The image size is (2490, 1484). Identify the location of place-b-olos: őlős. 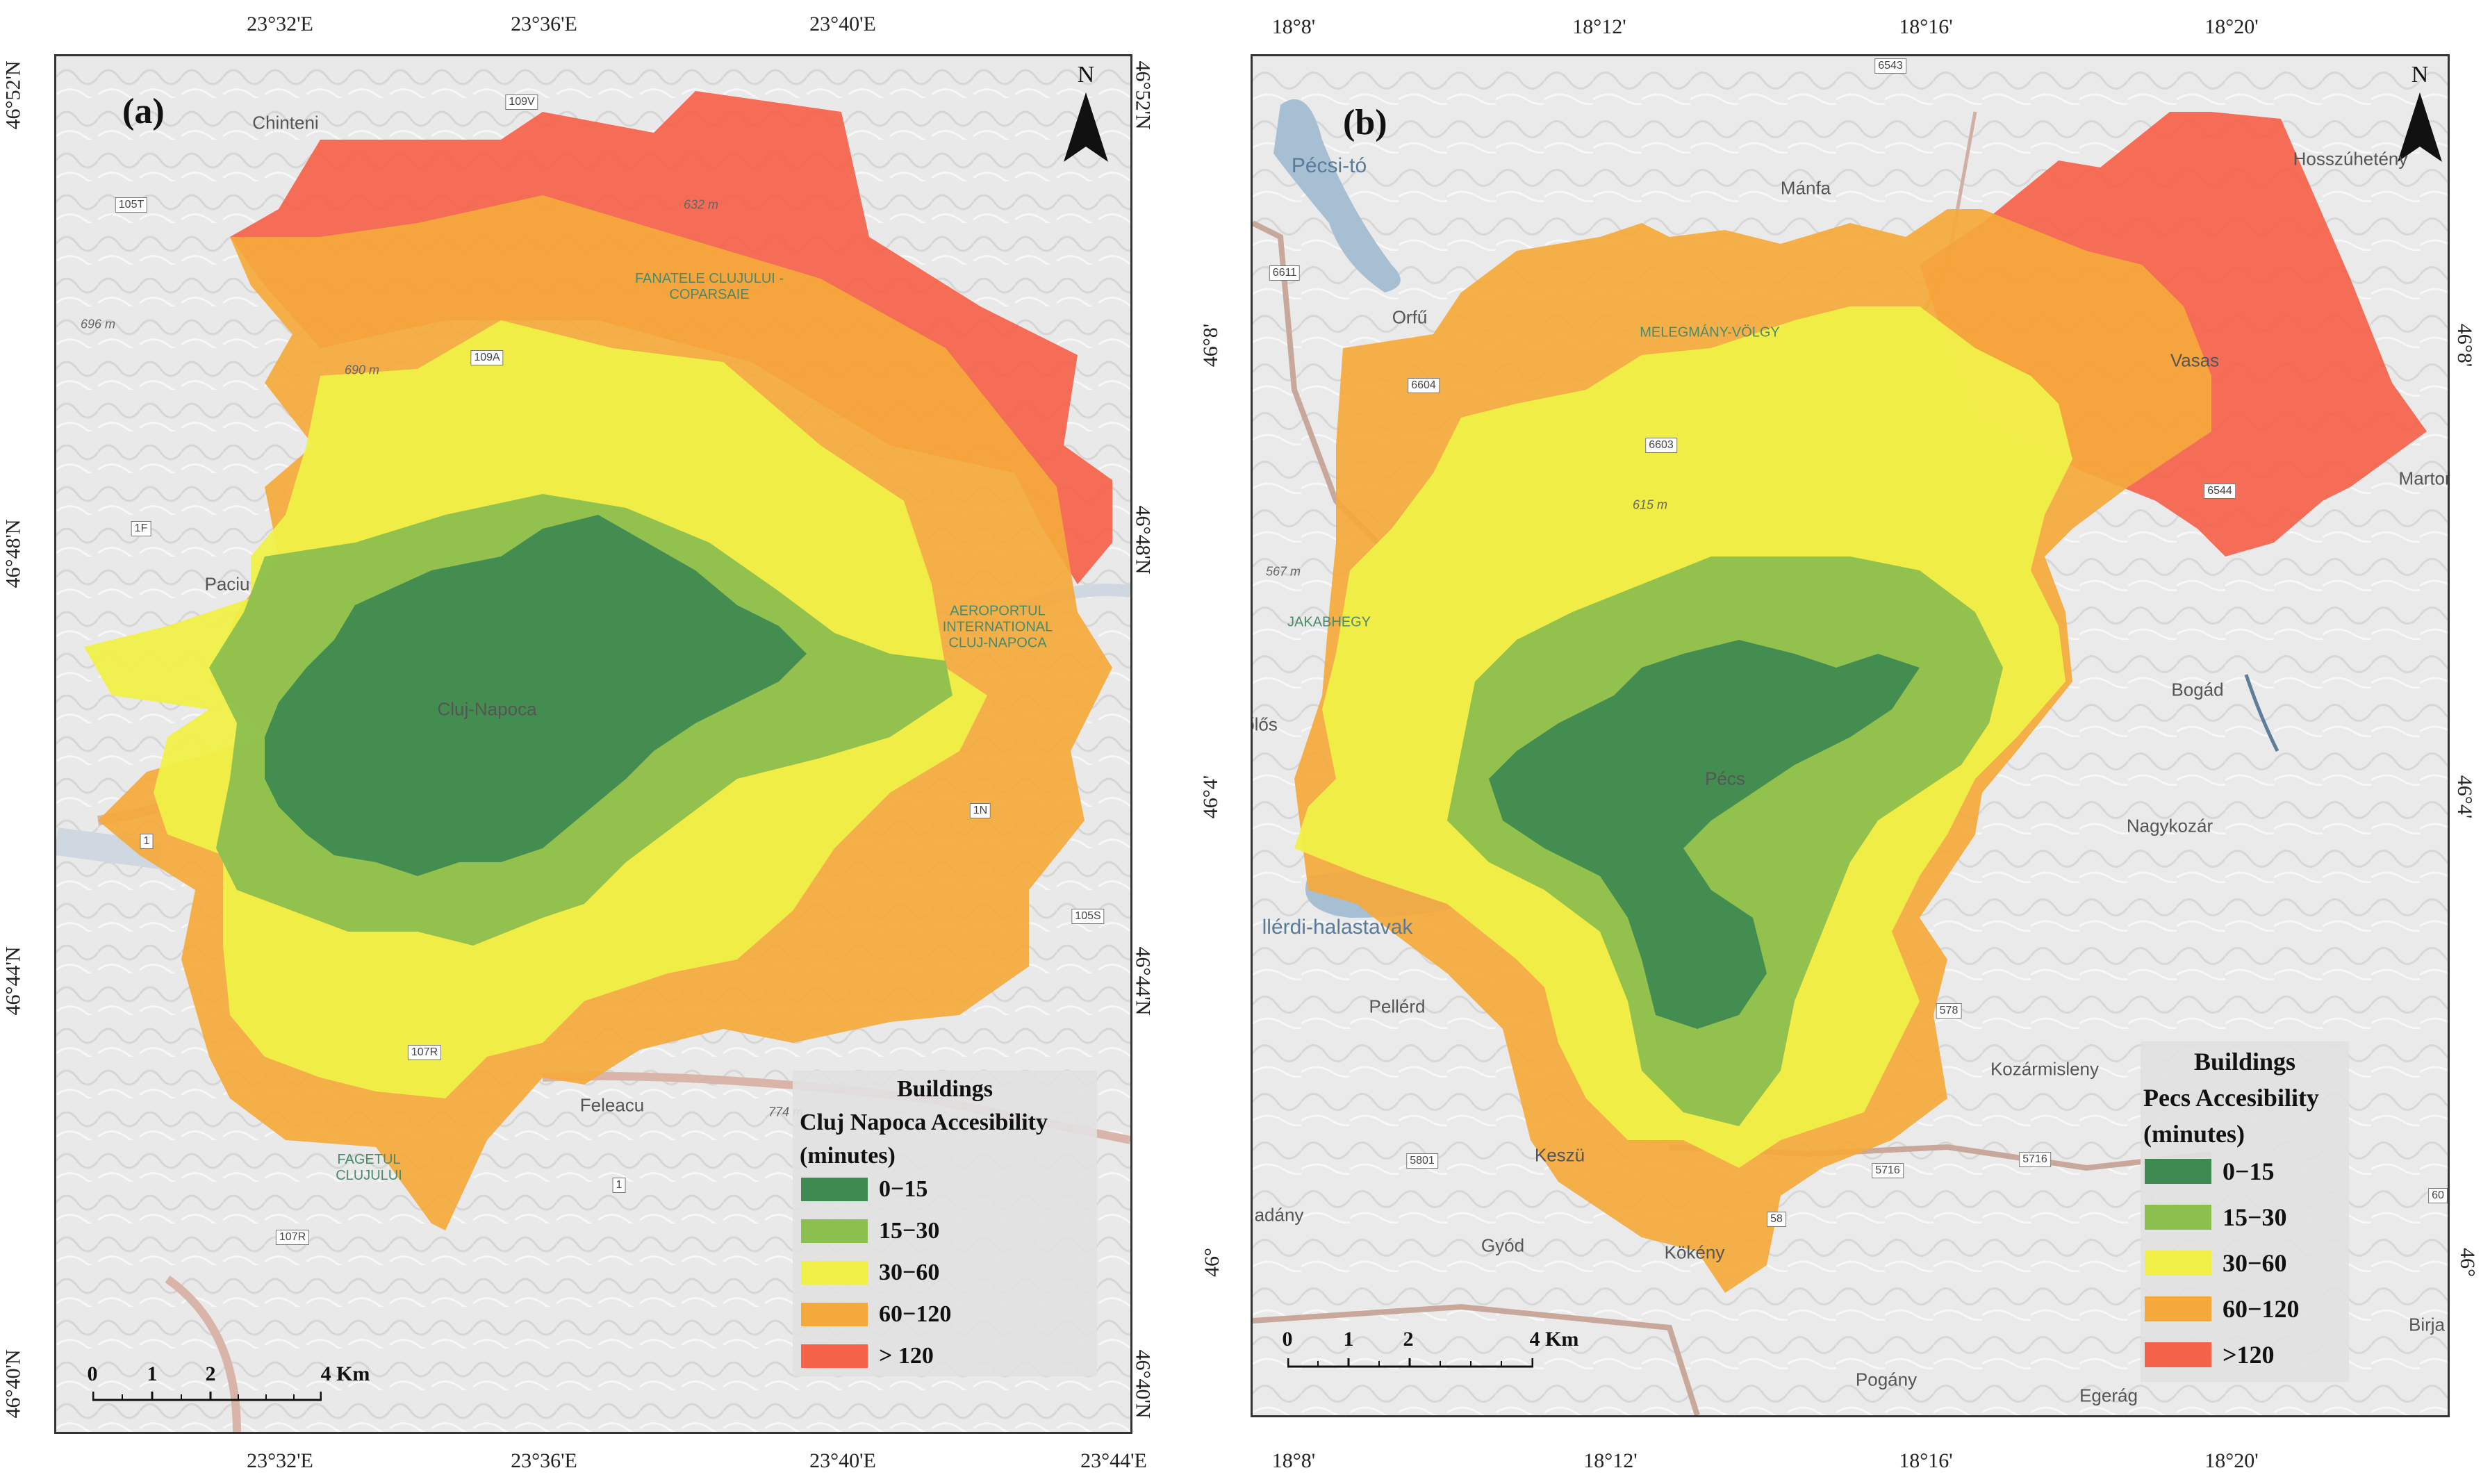
(1265, 724).